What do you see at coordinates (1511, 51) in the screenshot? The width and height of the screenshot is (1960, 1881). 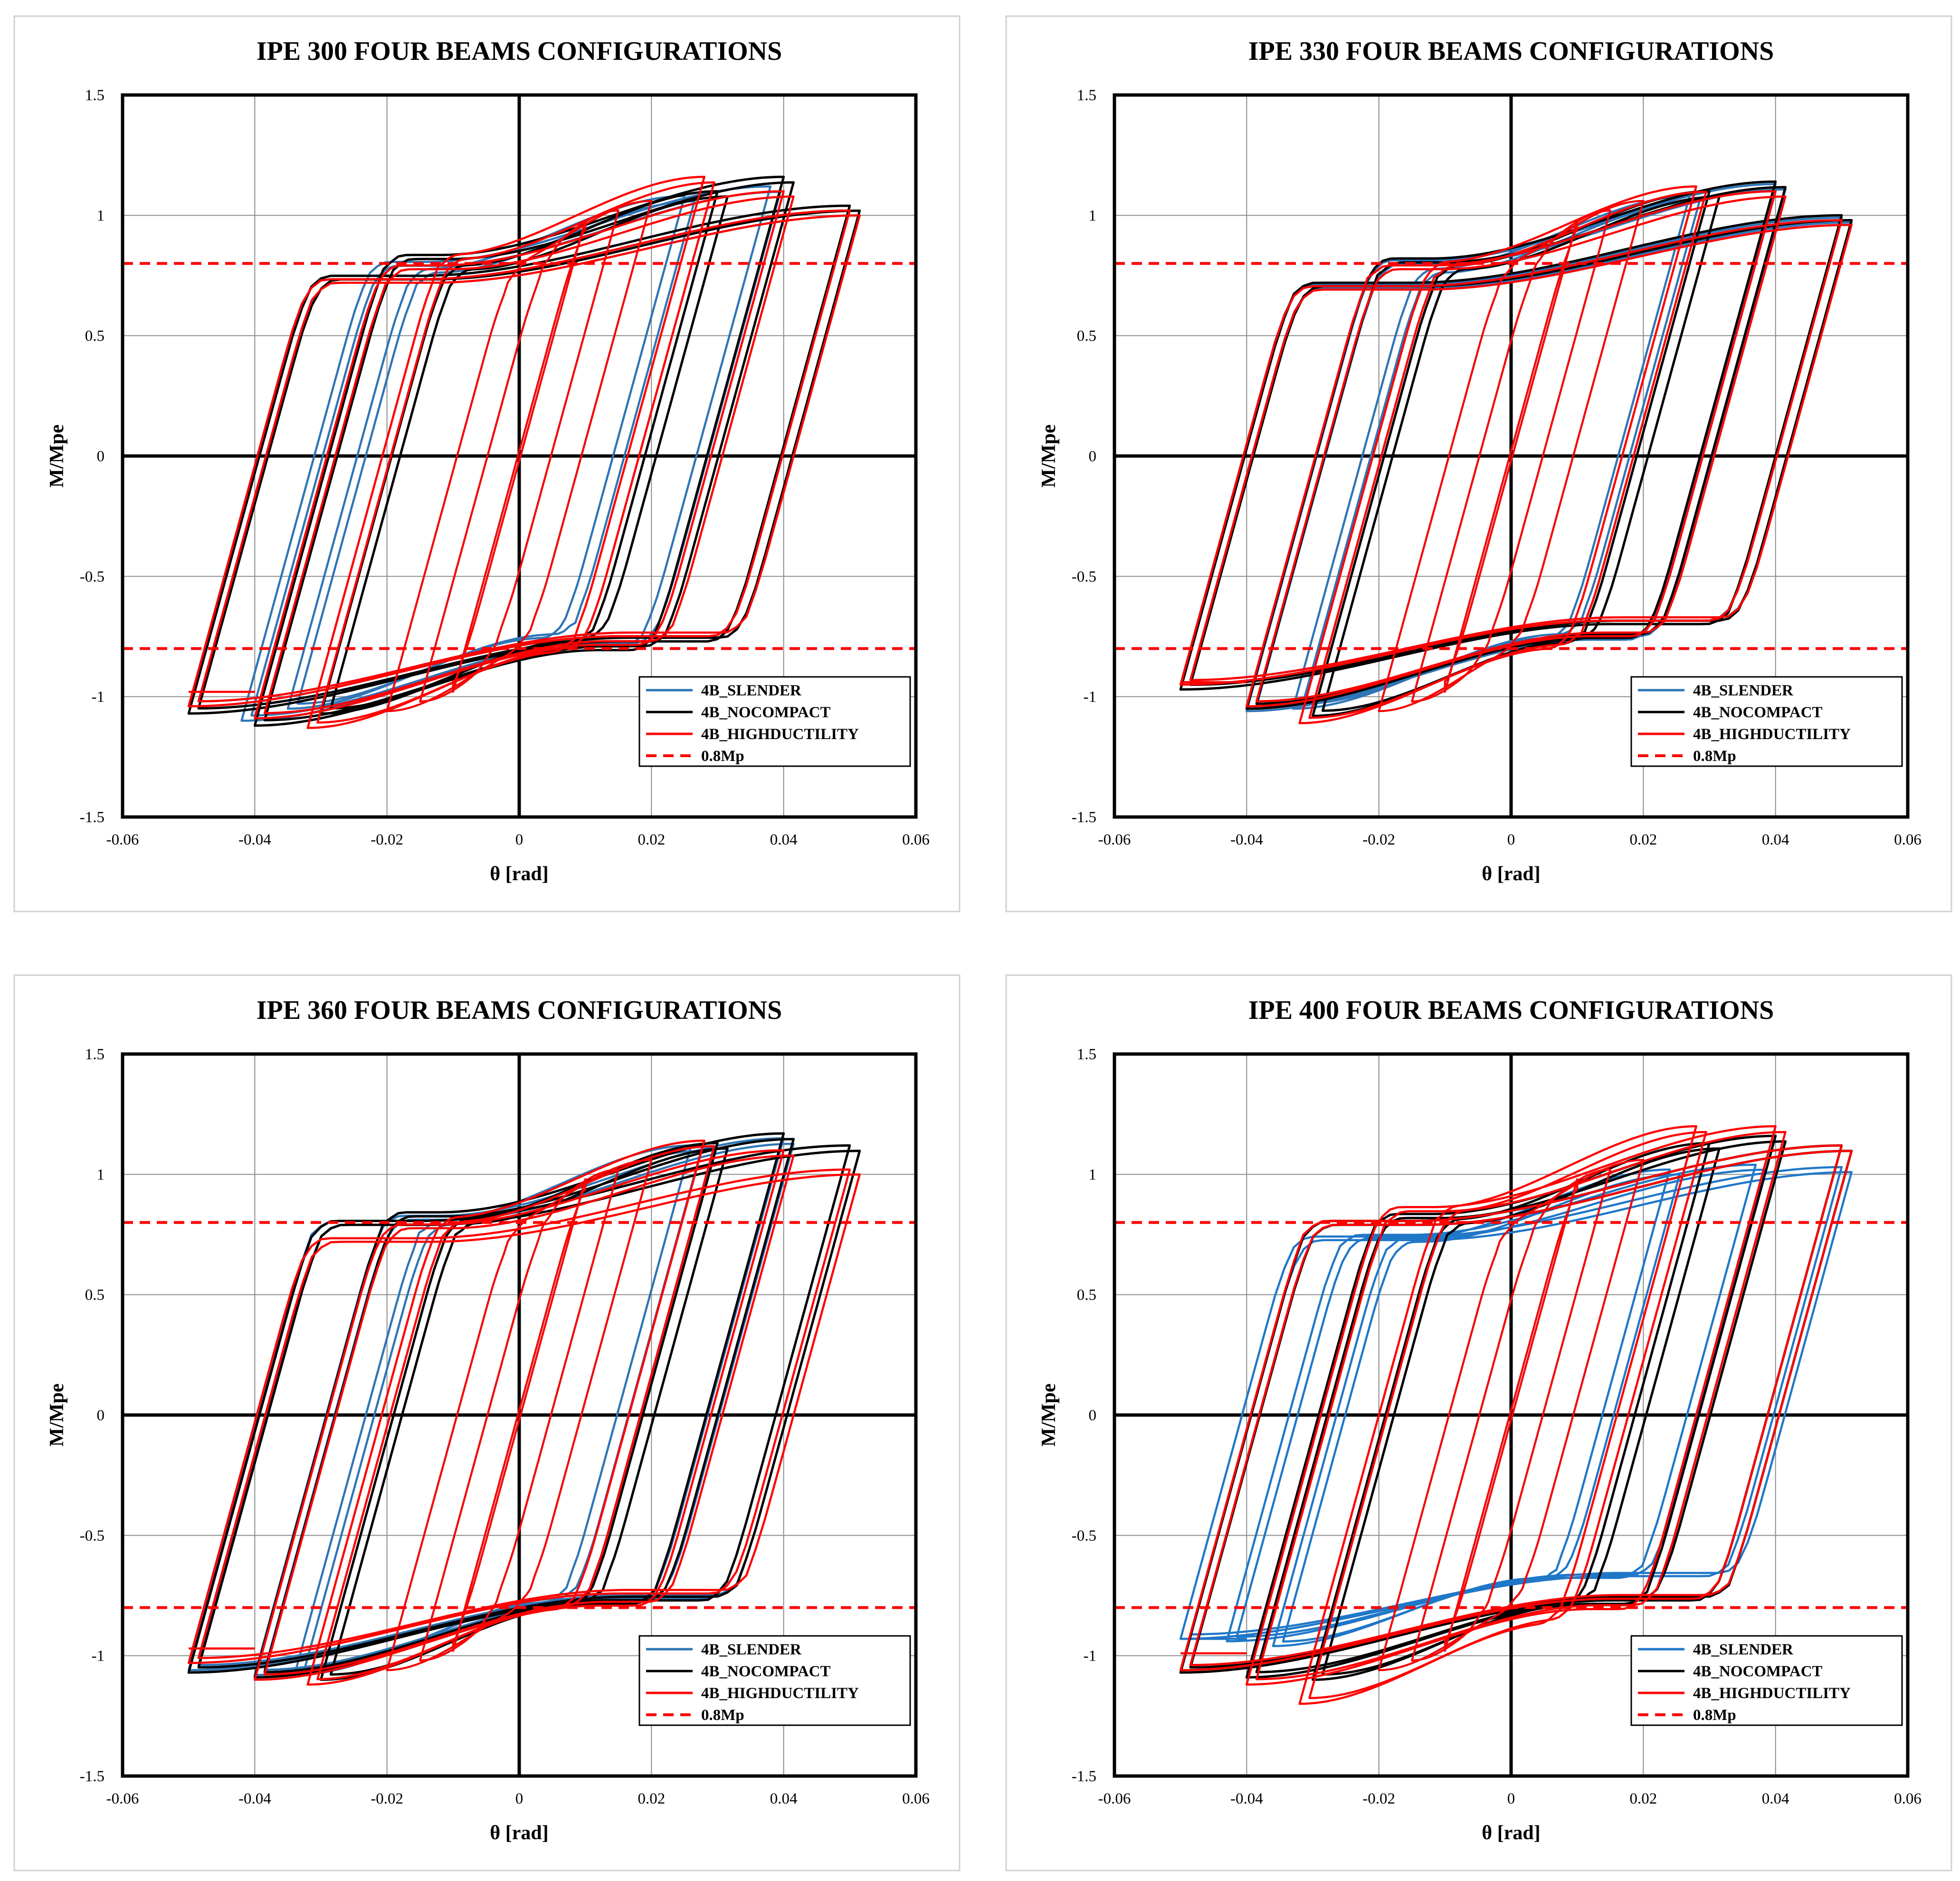 I see `chart-title: IPE 330 FOUR BEAMS CONFIGURATIONS` at bounding box center [1511, 51].